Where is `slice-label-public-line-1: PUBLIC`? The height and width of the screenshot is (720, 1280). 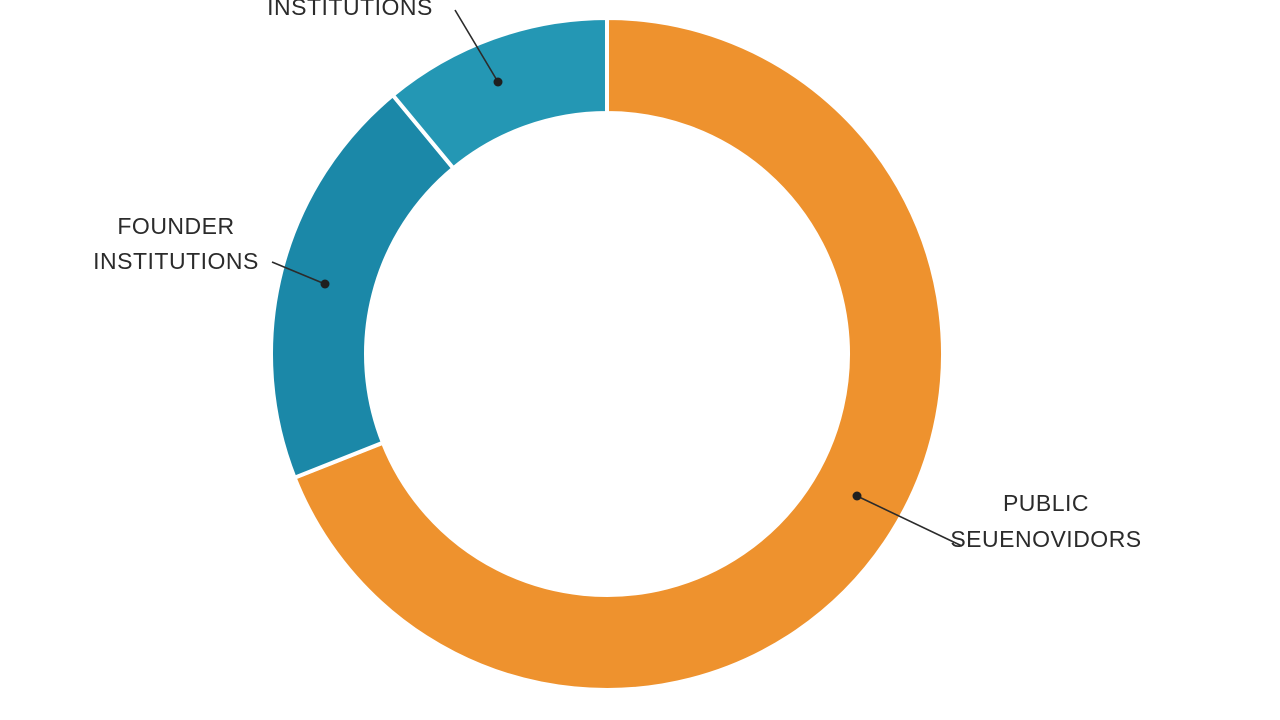 slice-label-public-line-1: PUBLIC is located at coordinates (1046, 503).